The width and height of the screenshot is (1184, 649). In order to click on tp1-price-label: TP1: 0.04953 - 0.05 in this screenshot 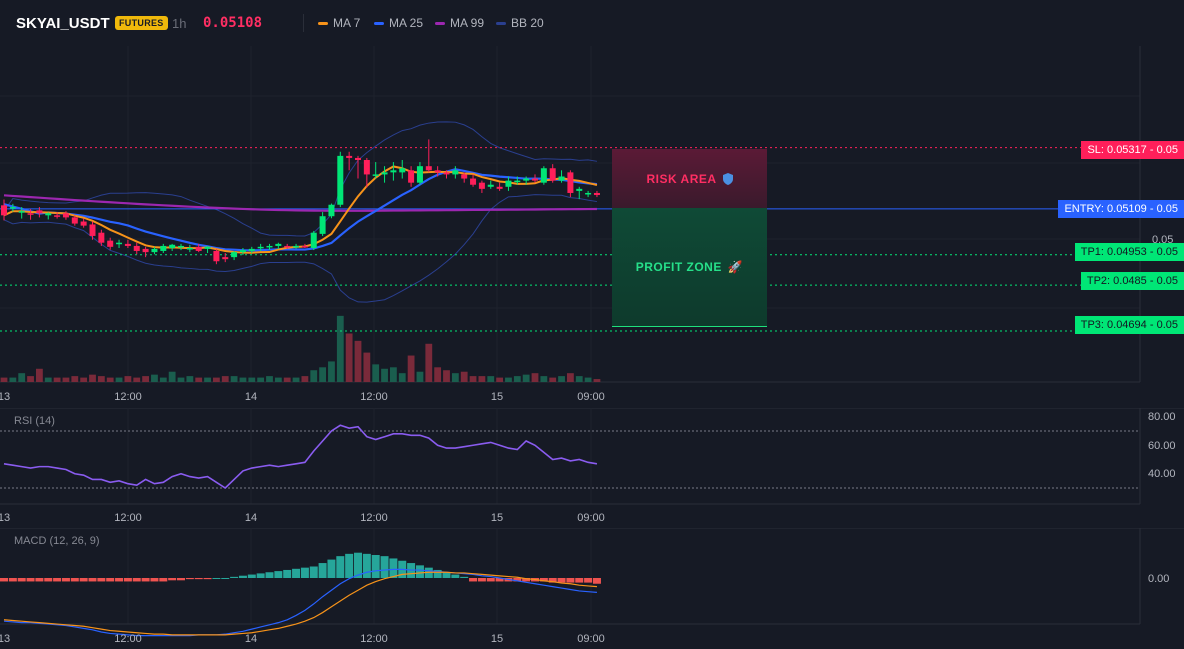, I will do `click(1129, 252)`.